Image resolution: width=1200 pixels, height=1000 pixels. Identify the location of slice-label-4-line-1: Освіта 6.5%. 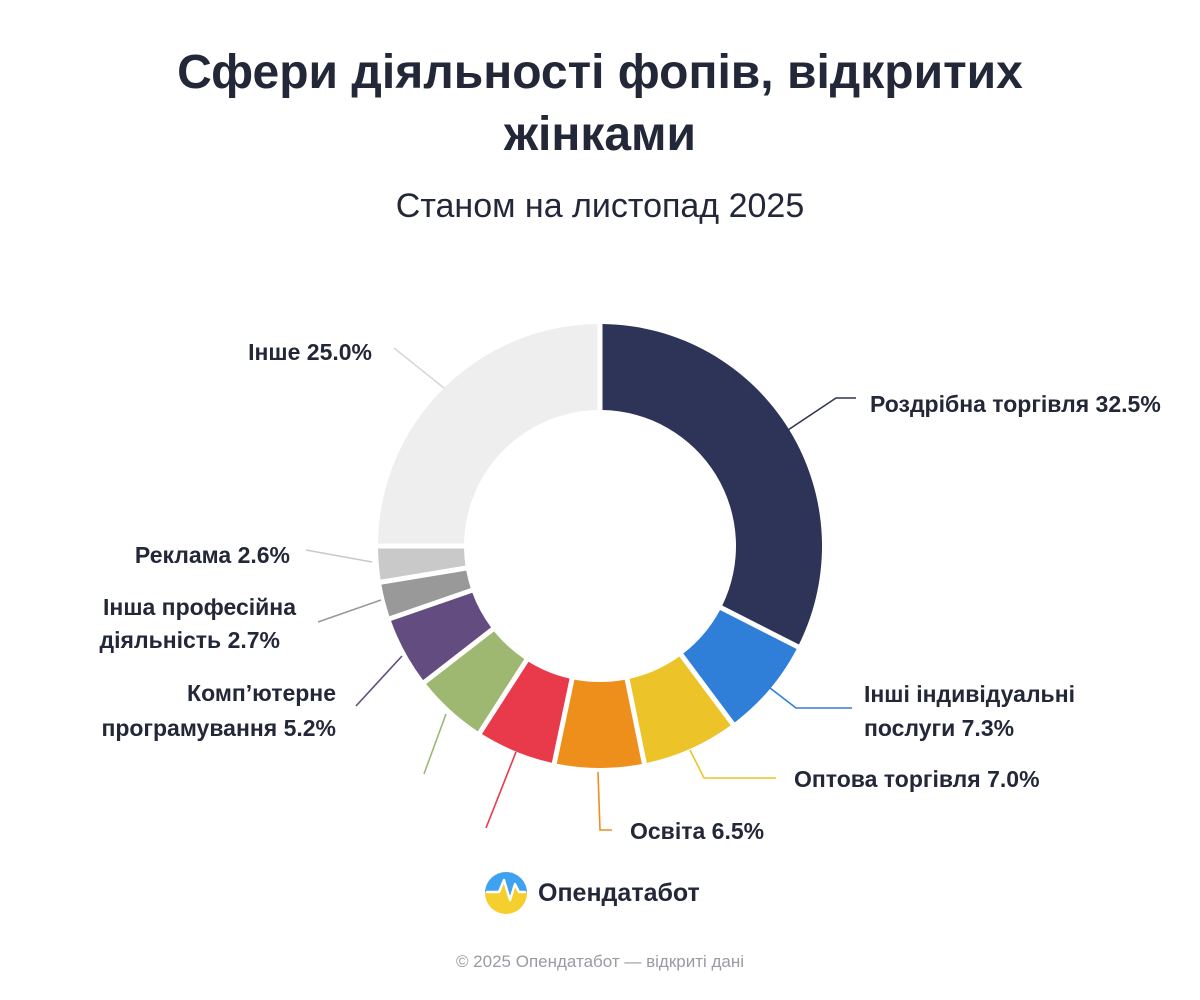
(697, 831).